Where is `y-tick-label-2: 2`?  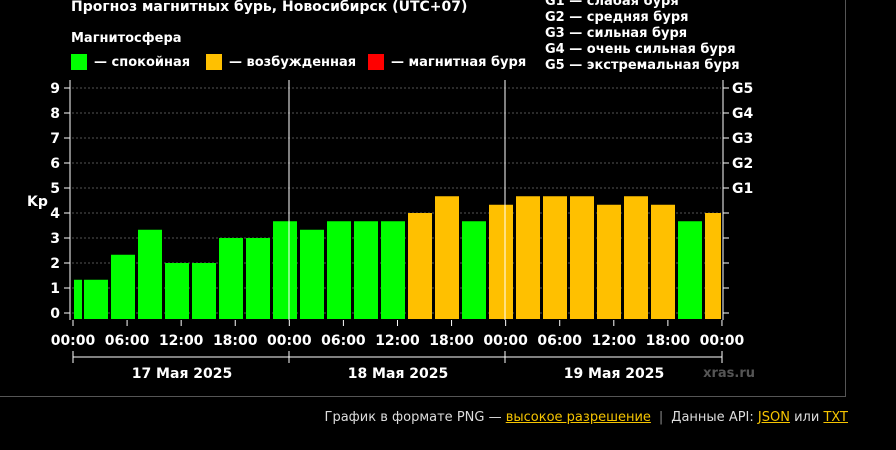 y-tick-label-2: 2 is located at coordinates (55, 264).